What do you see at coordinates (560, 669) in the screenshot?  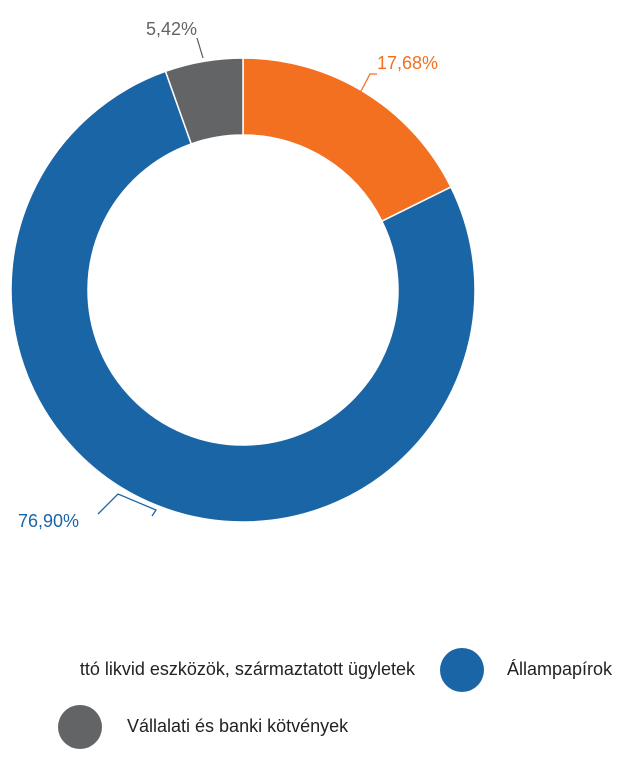 I see `legend-label: Állampapírok` at bounding box center [560, 669].